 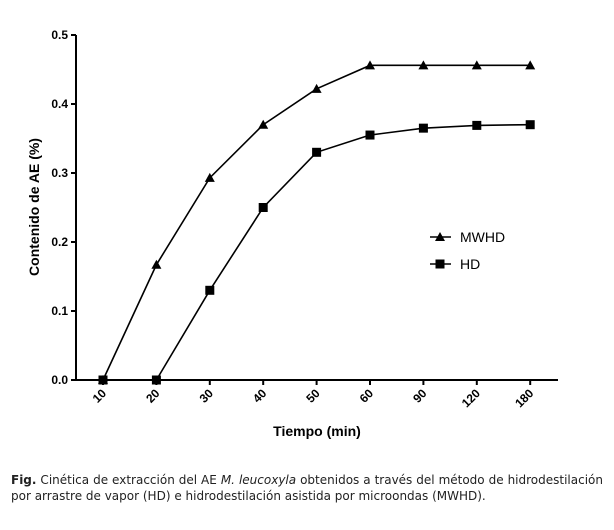 I want to click on x-axis-label: Tiempo (min), so click(x=317, y=431).